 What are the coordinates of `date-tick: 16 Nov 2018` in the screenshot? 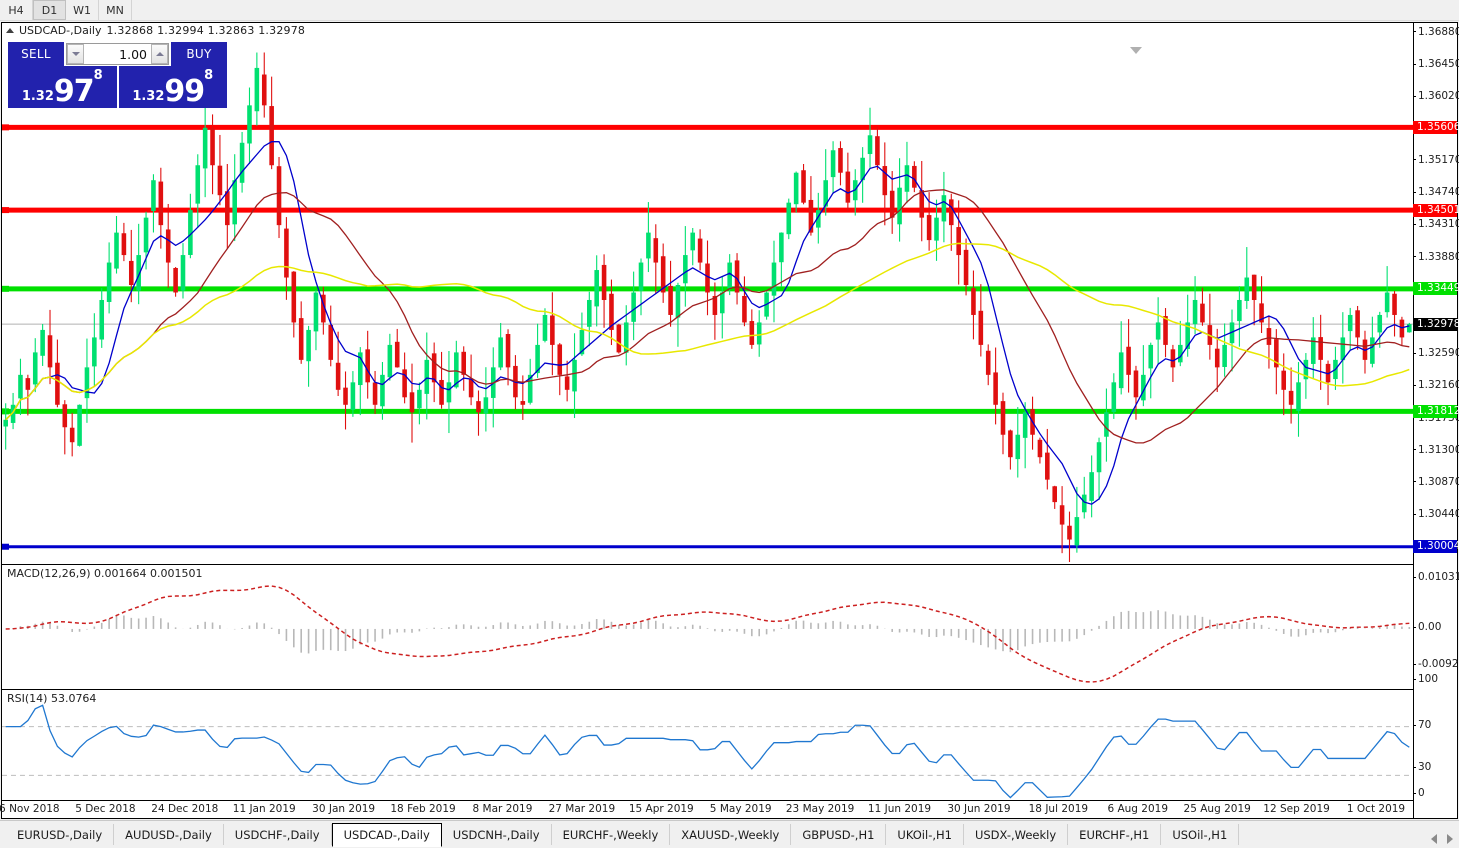 It's located at (30, 809).